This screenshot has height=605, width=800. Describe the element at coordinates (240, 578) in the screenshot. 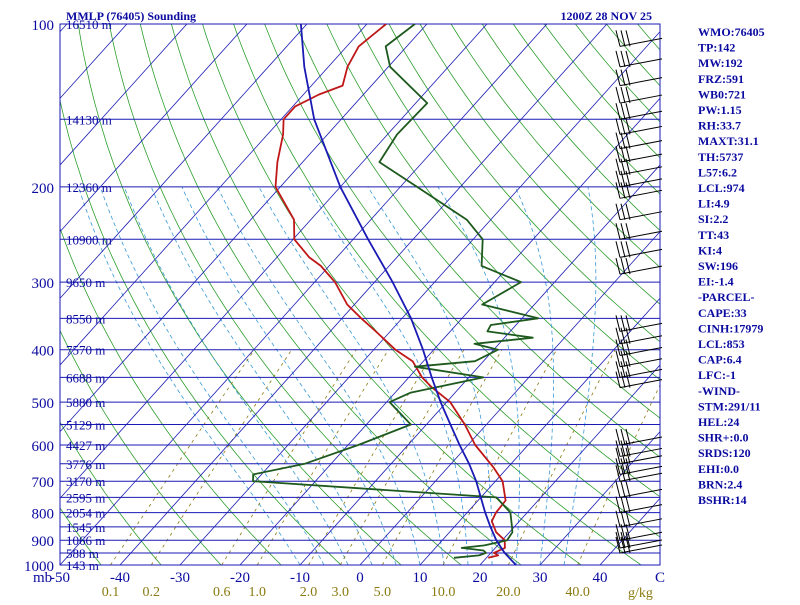

I see `temperature-label: -20` at that location.